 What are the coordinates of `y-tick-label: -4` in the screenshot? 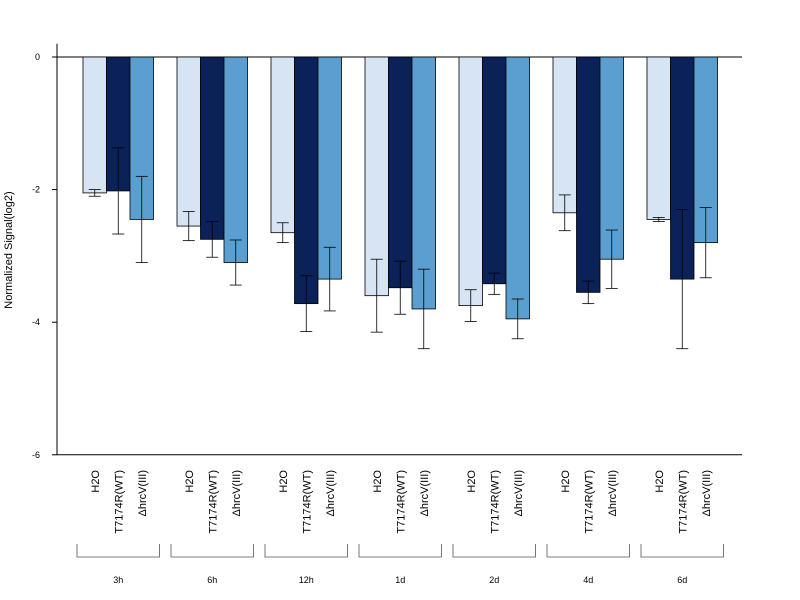 It's located at (36, 322).